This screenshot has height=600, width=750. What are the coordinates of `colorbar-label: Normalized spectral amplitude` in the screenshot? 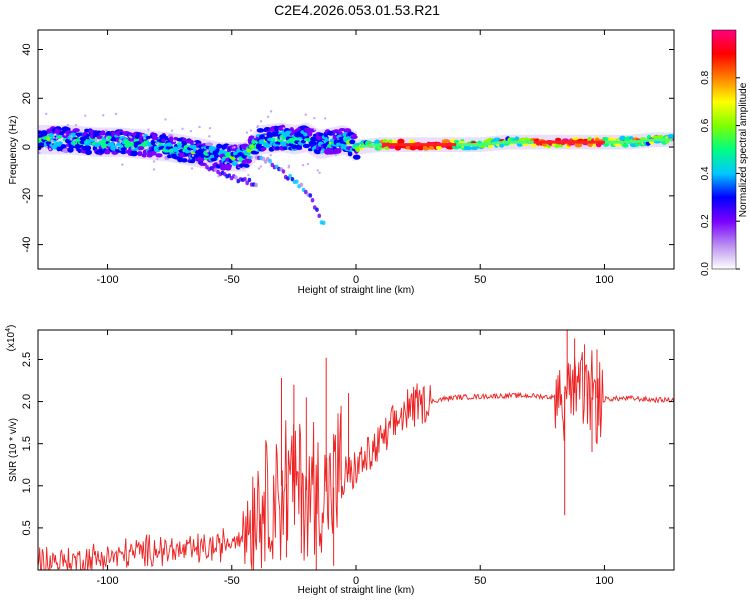 It's located at (743, 149).